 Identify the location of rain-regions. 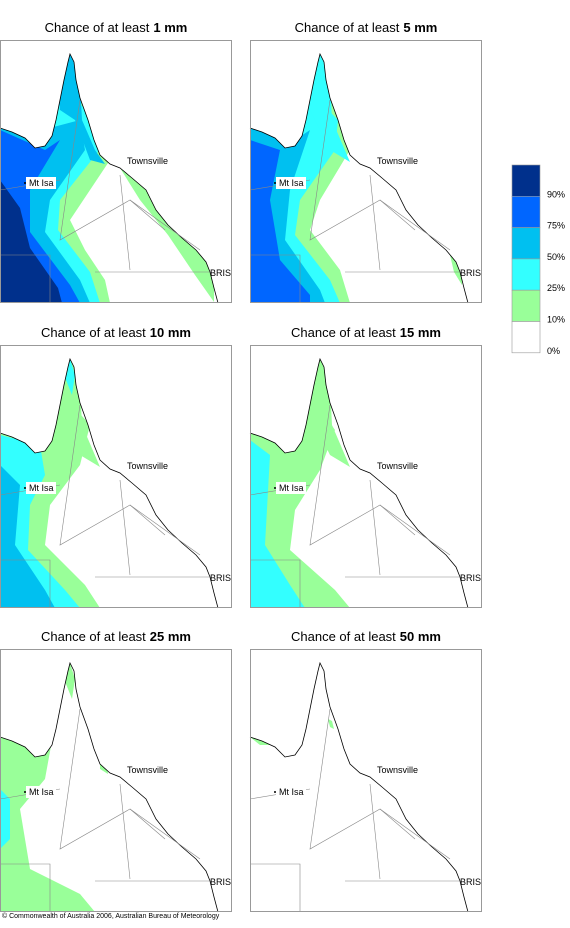
(107, 178).